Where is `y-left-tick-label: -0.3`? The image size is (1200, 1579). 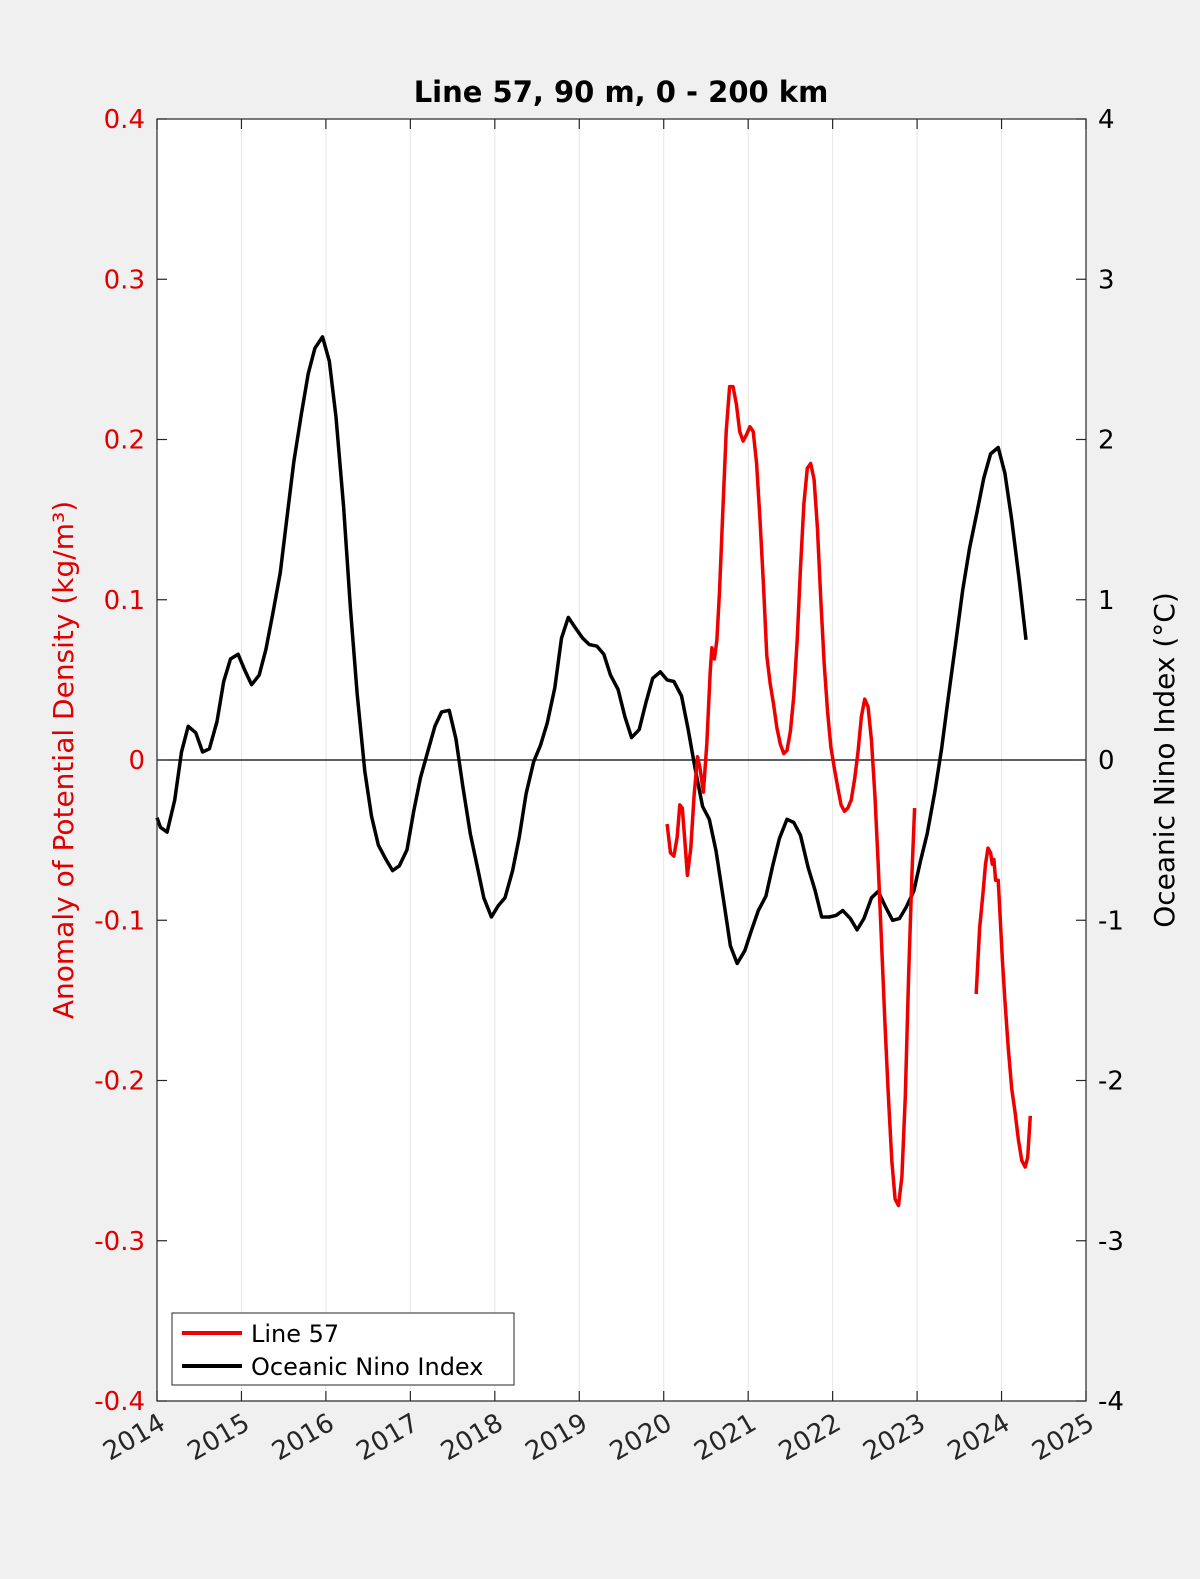
y-left-tick-label: -0.3 is located at coordinates (119, 1242).